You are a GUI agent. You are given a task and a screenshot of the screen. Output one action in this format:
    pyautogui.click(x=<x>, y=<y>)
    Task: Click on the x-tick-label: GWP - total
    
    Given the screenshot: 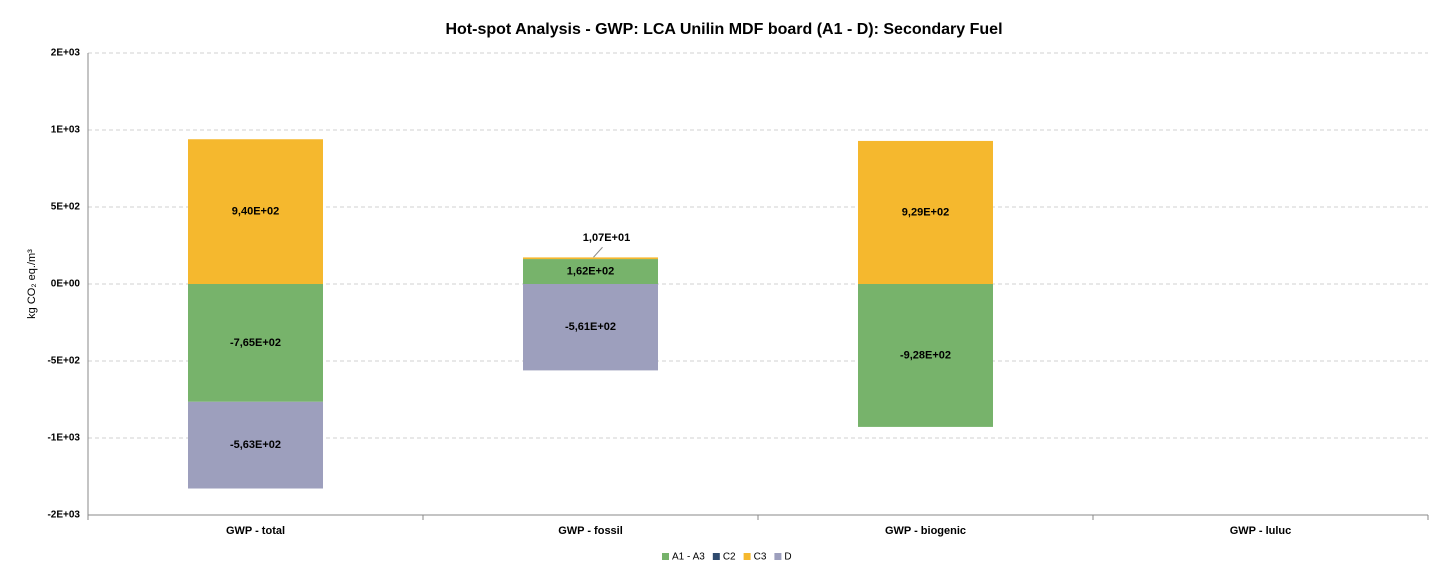 What is the action you would take?
    pyautogui.click(x=255, y=531)
    